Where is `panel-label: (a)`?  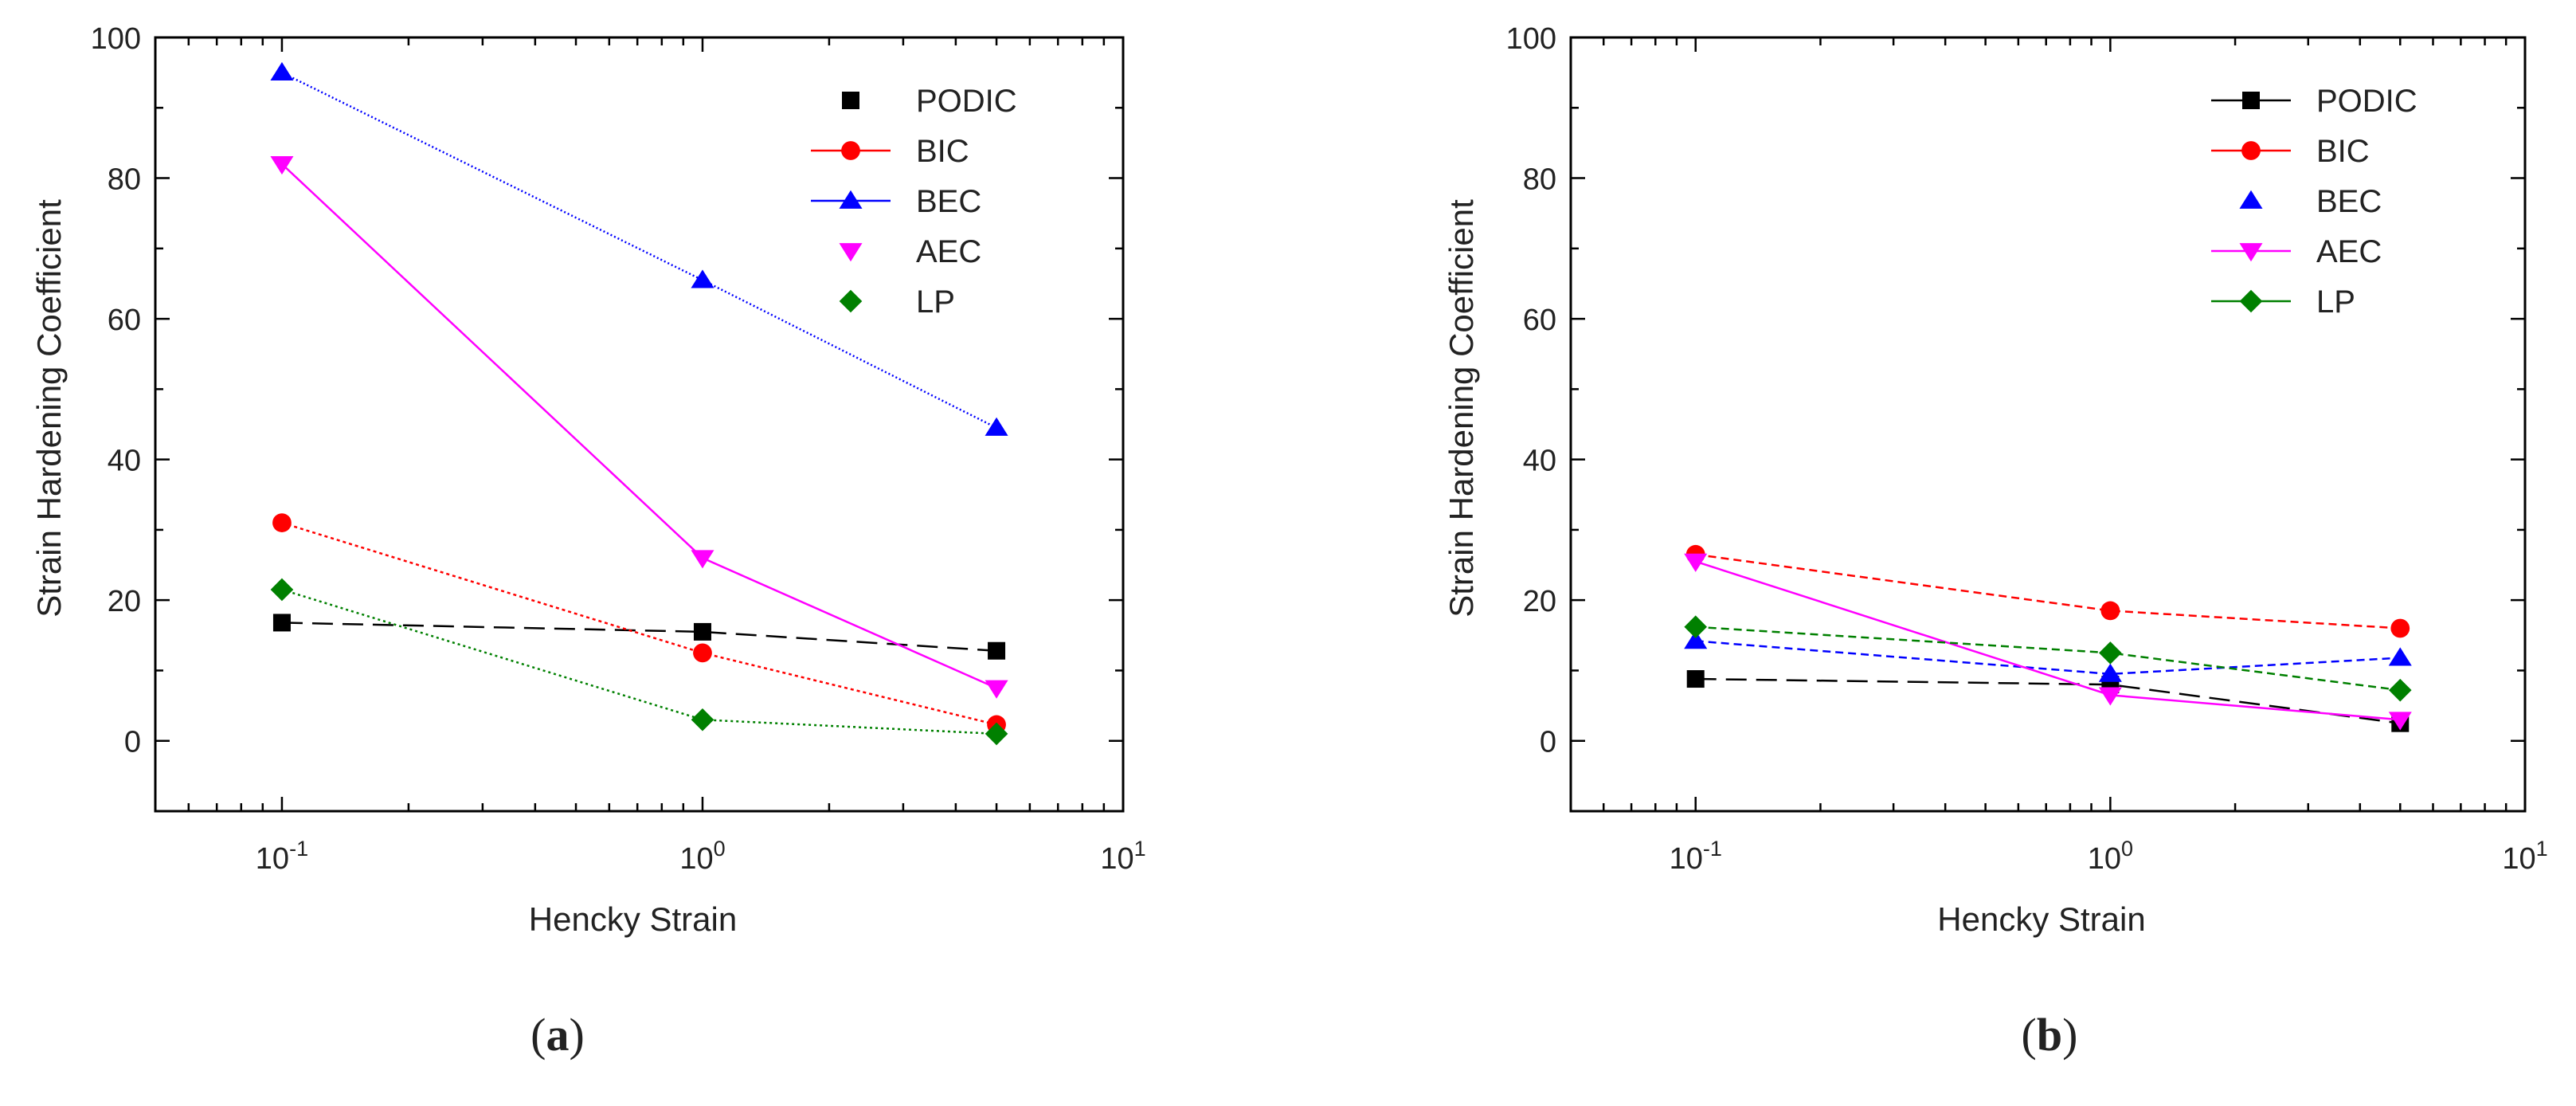 panel-label: (a) is located at coordinates (557, 1035).